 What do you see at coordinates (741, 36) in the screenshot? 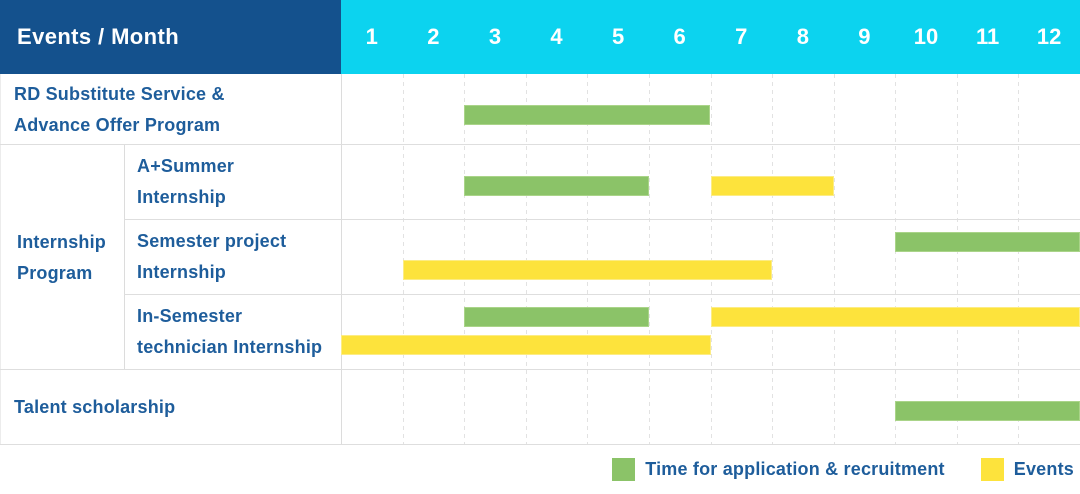
I see `month-header-7: 7` at bounding box center [741, 36].